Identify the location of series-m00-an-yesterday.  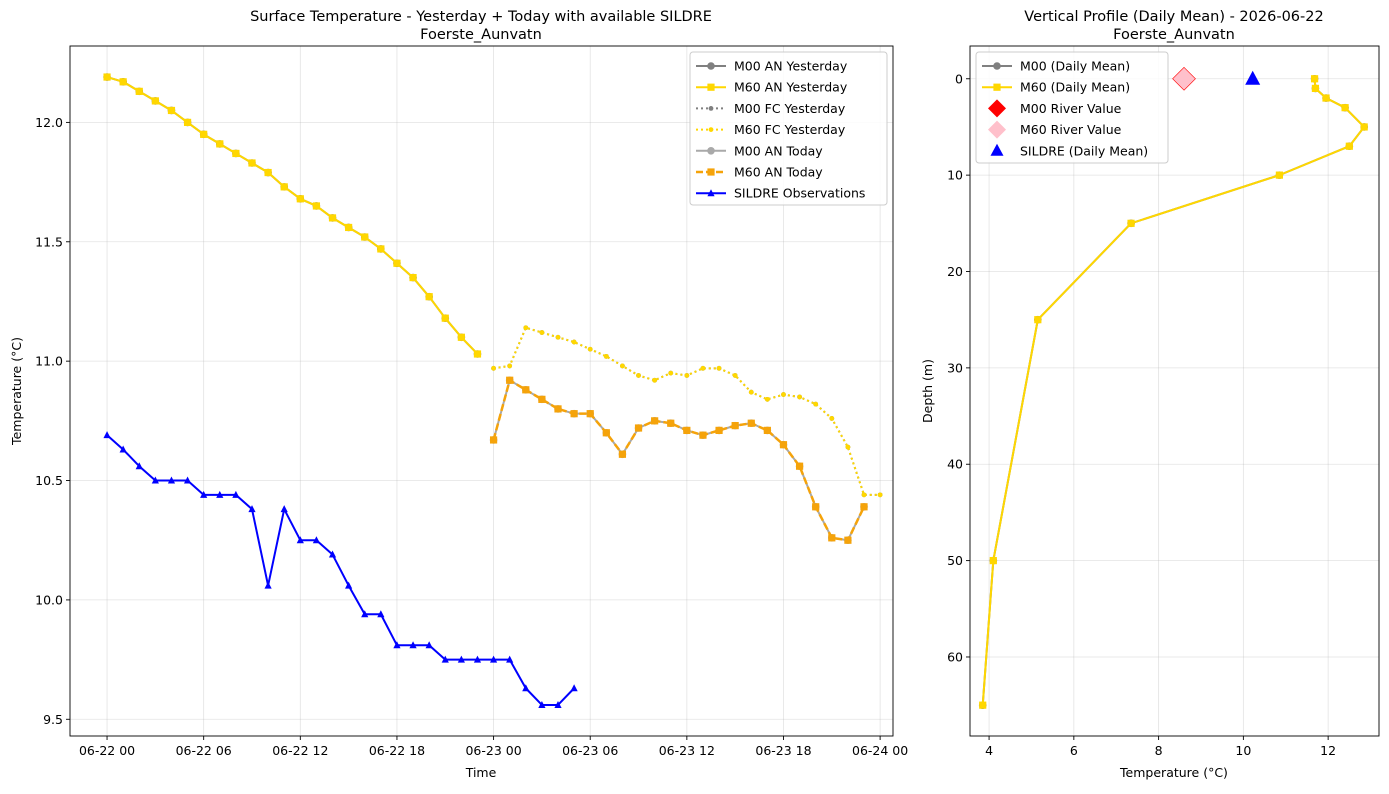
(292, 215).